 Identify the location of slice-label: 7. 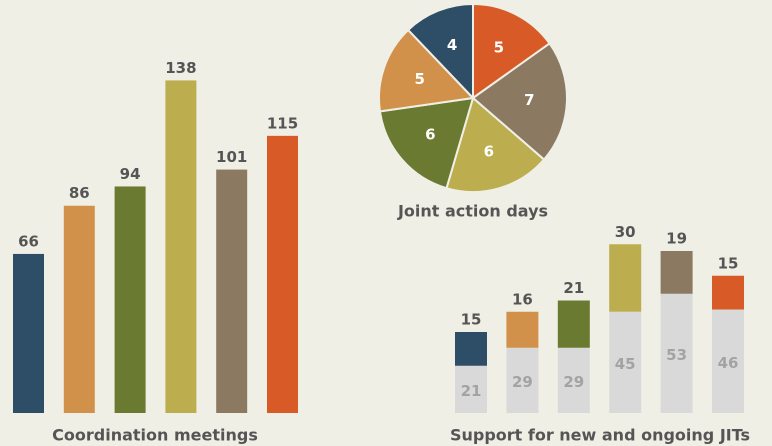
(529, 100).